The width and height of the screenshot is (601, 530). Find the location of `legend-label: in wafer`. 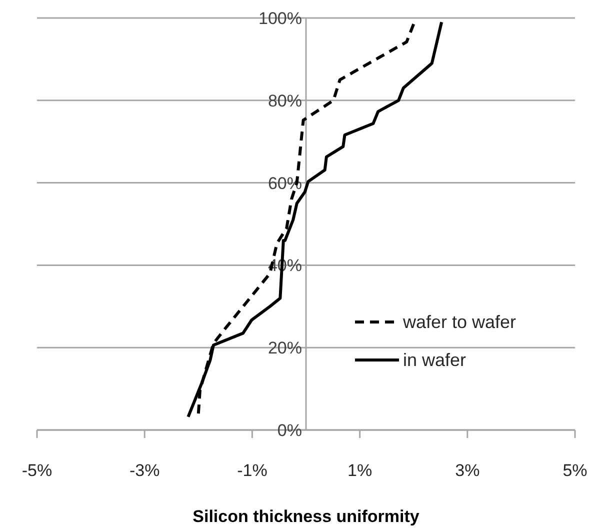

legend-label: in wafer is located at coordinates (434, 360).